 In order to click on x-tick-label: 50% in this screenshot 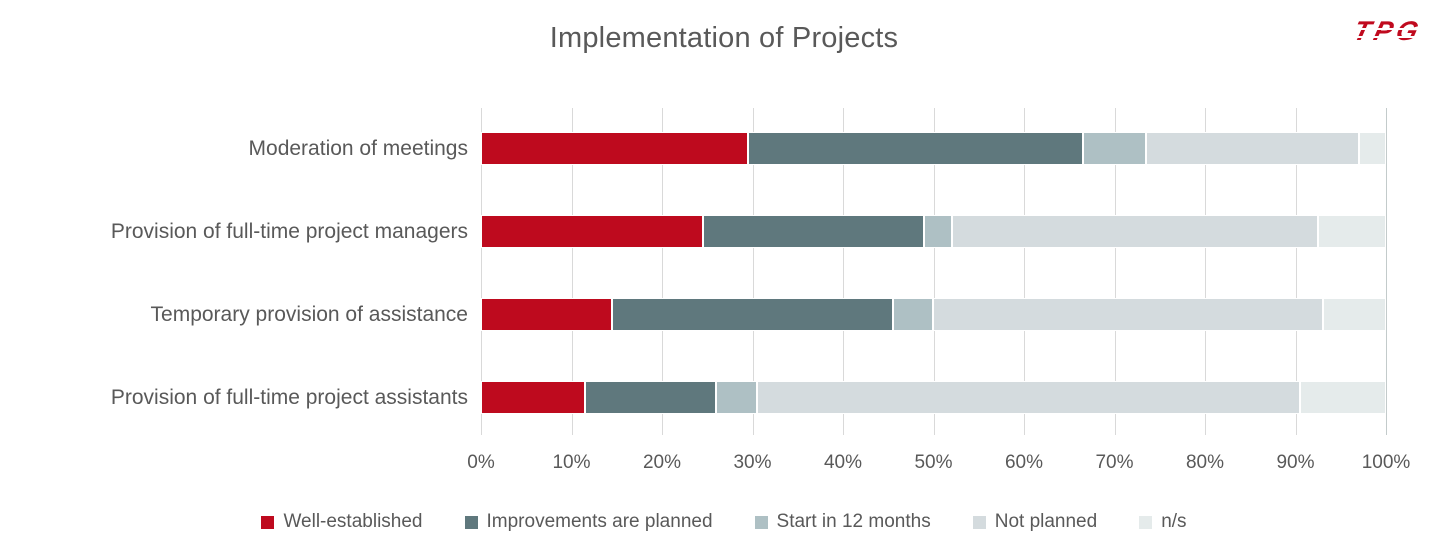, I will do `click(933, 462)`.